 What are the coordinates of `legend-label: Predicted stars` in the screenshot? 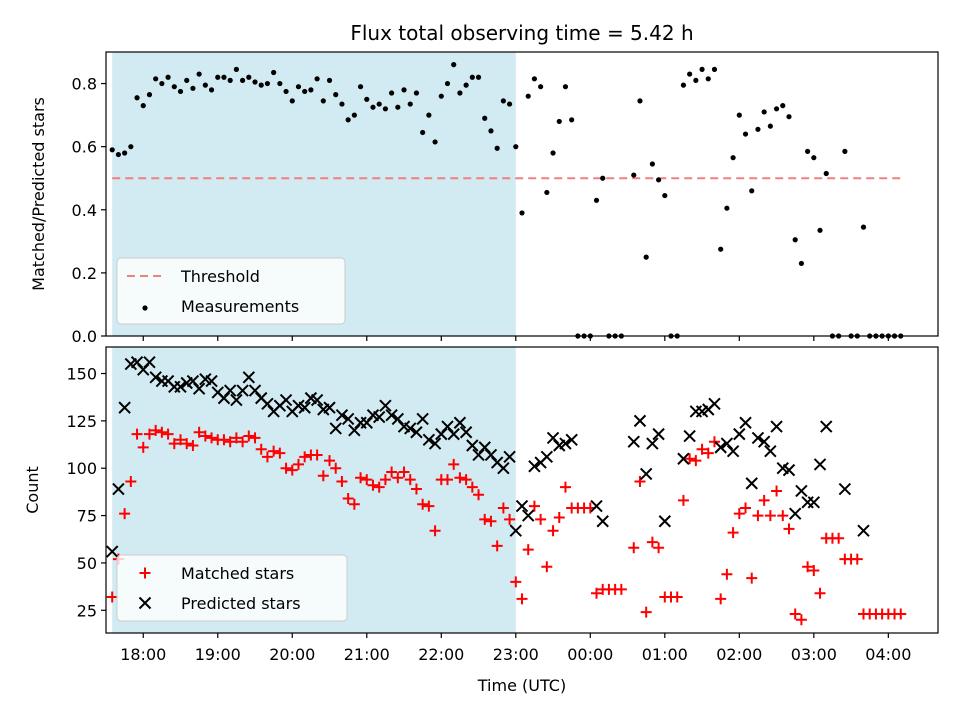 It's located at (241, 603).